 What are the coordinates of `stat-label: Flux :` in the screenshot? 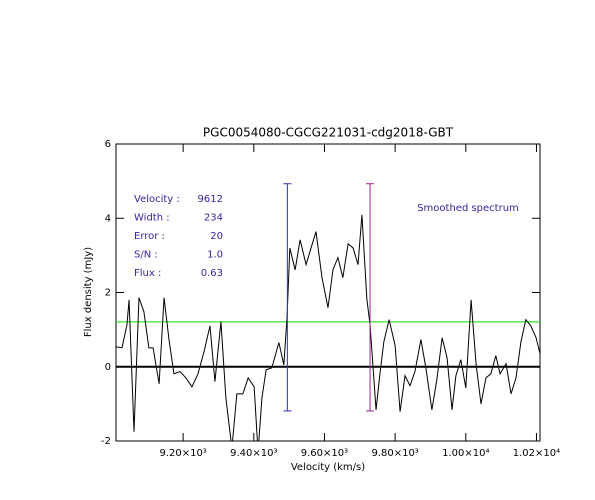 It's located at (147, 273).